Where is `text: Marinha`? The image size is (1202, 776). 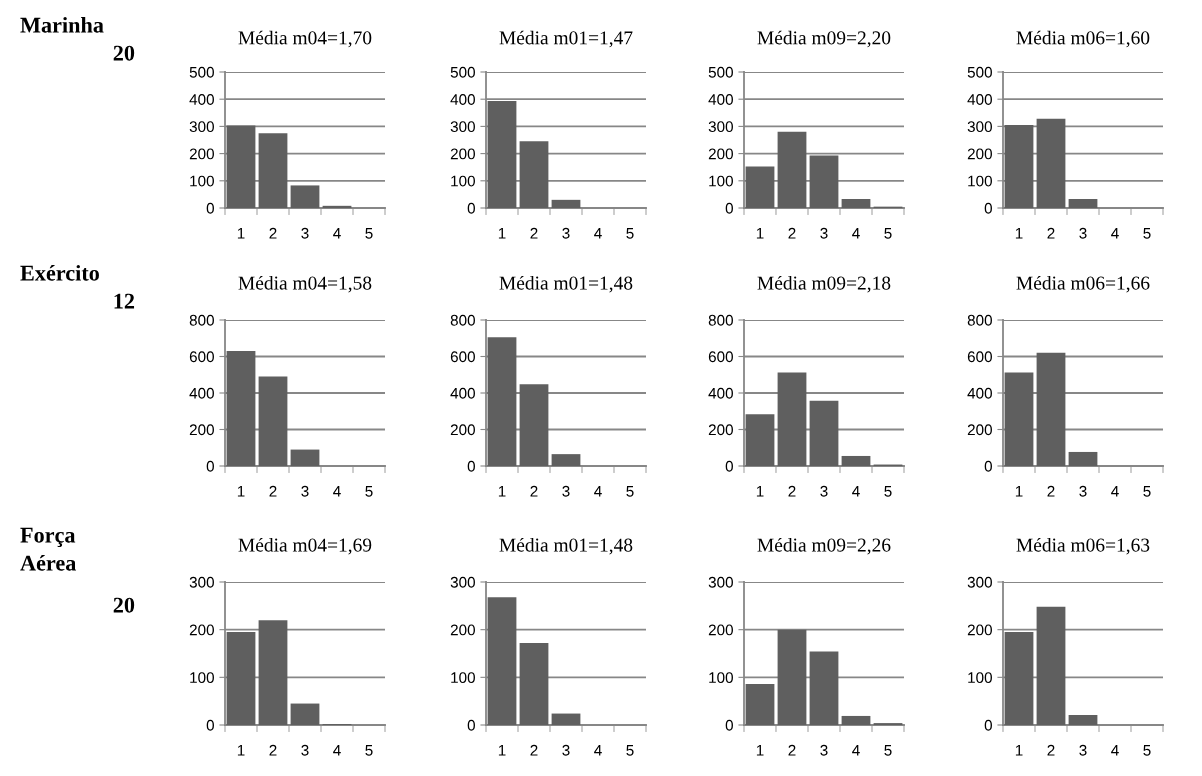 text: Marinha is located at coordinates (62, 25).